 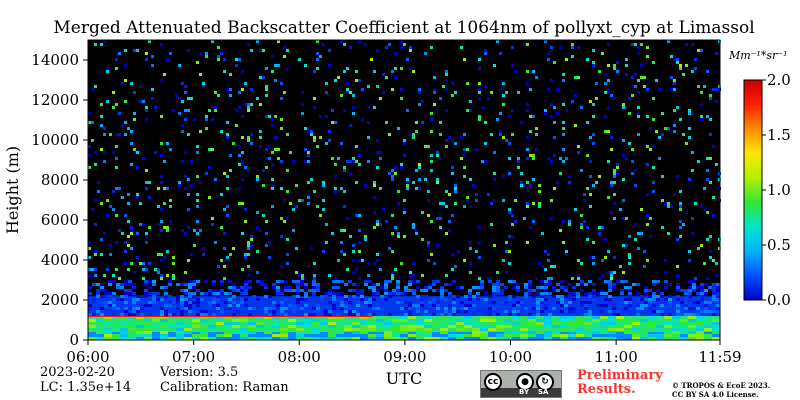 I want to click on footer-date: 2023-02-20, so click(x=77, y=372).